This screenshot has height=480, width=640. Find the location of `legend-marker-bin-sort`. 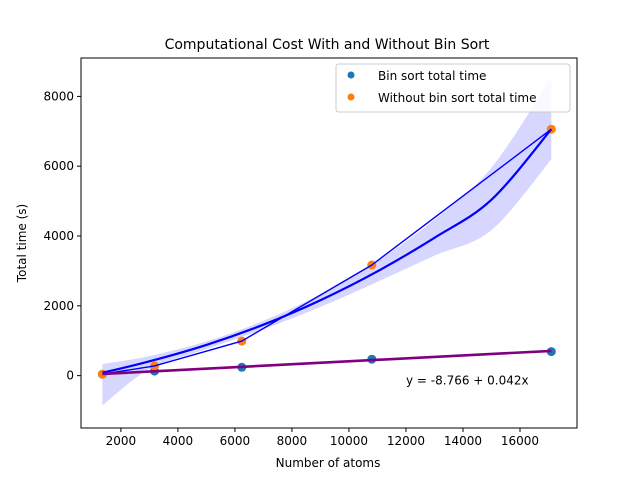

legend-marker-bin-sort is located at coordinates (351, 75).